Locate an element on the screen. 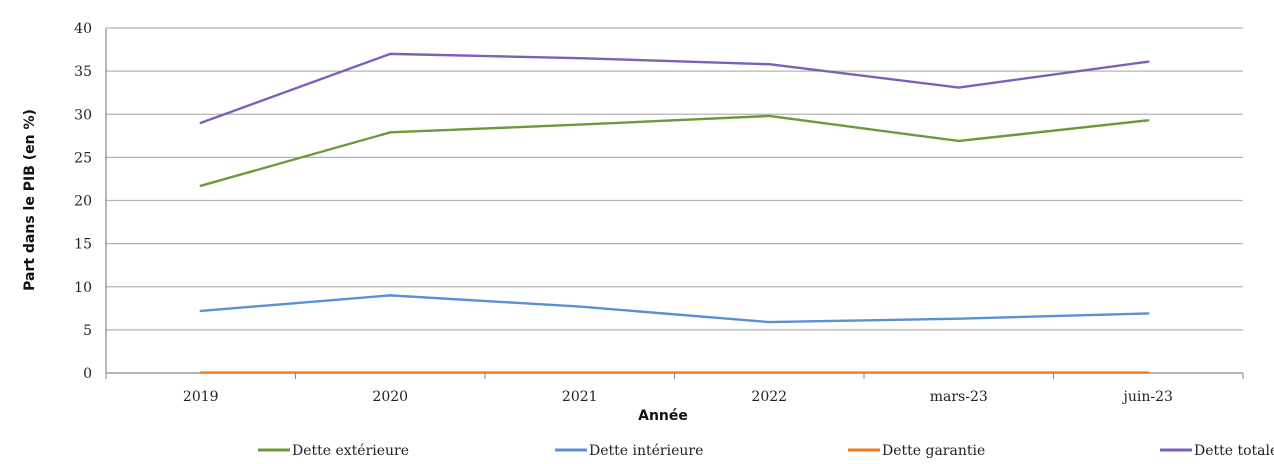 This screenshot has height=464, width=1274. legend-label: Dette totale is located at coordinates (1234, 451).